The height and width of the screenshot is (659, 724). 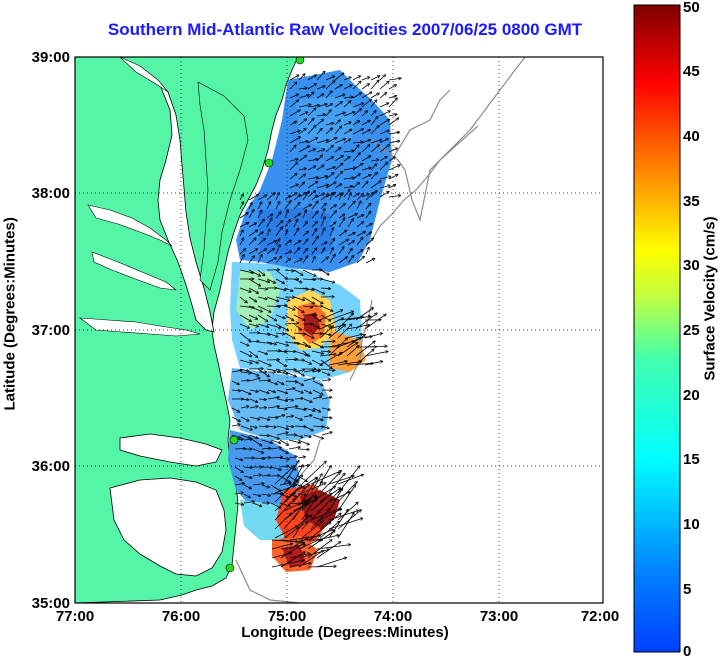 I want to click on potomac-river, so click(x=130, y=225).